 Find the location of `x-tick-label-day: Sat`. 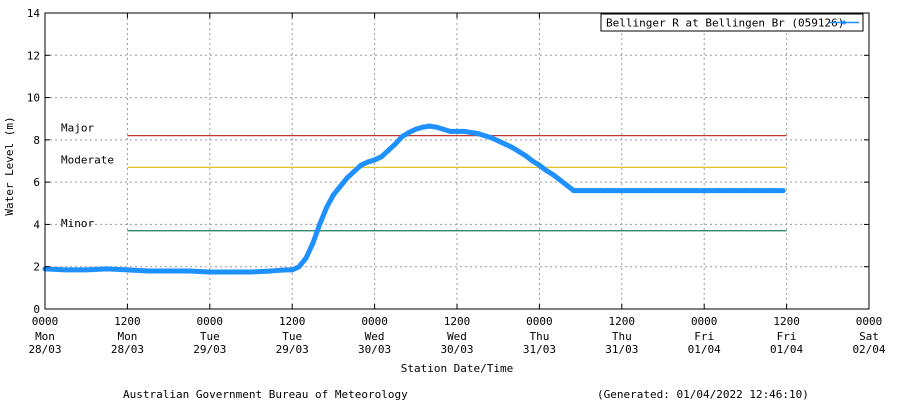

x-tick-label-day: Sat is located at coordinates (869, 336).